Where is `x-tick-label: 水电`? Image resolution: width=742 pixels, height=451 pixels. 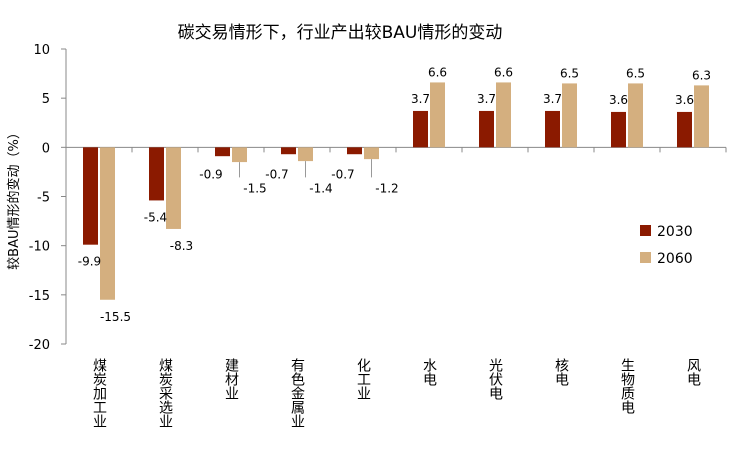 x-tick-label: 水电 is located at coordinates (429, 372).